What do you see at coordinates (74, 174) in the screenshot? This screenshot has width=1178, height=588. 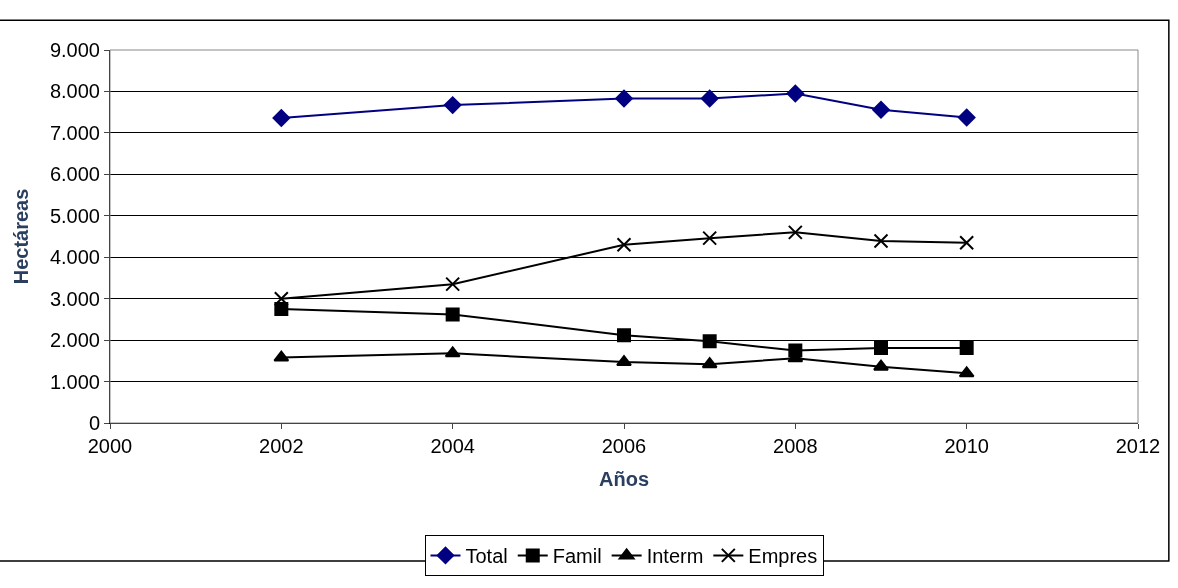 I see `y-tick-label: 6.000` at bounding box center [74, 174].